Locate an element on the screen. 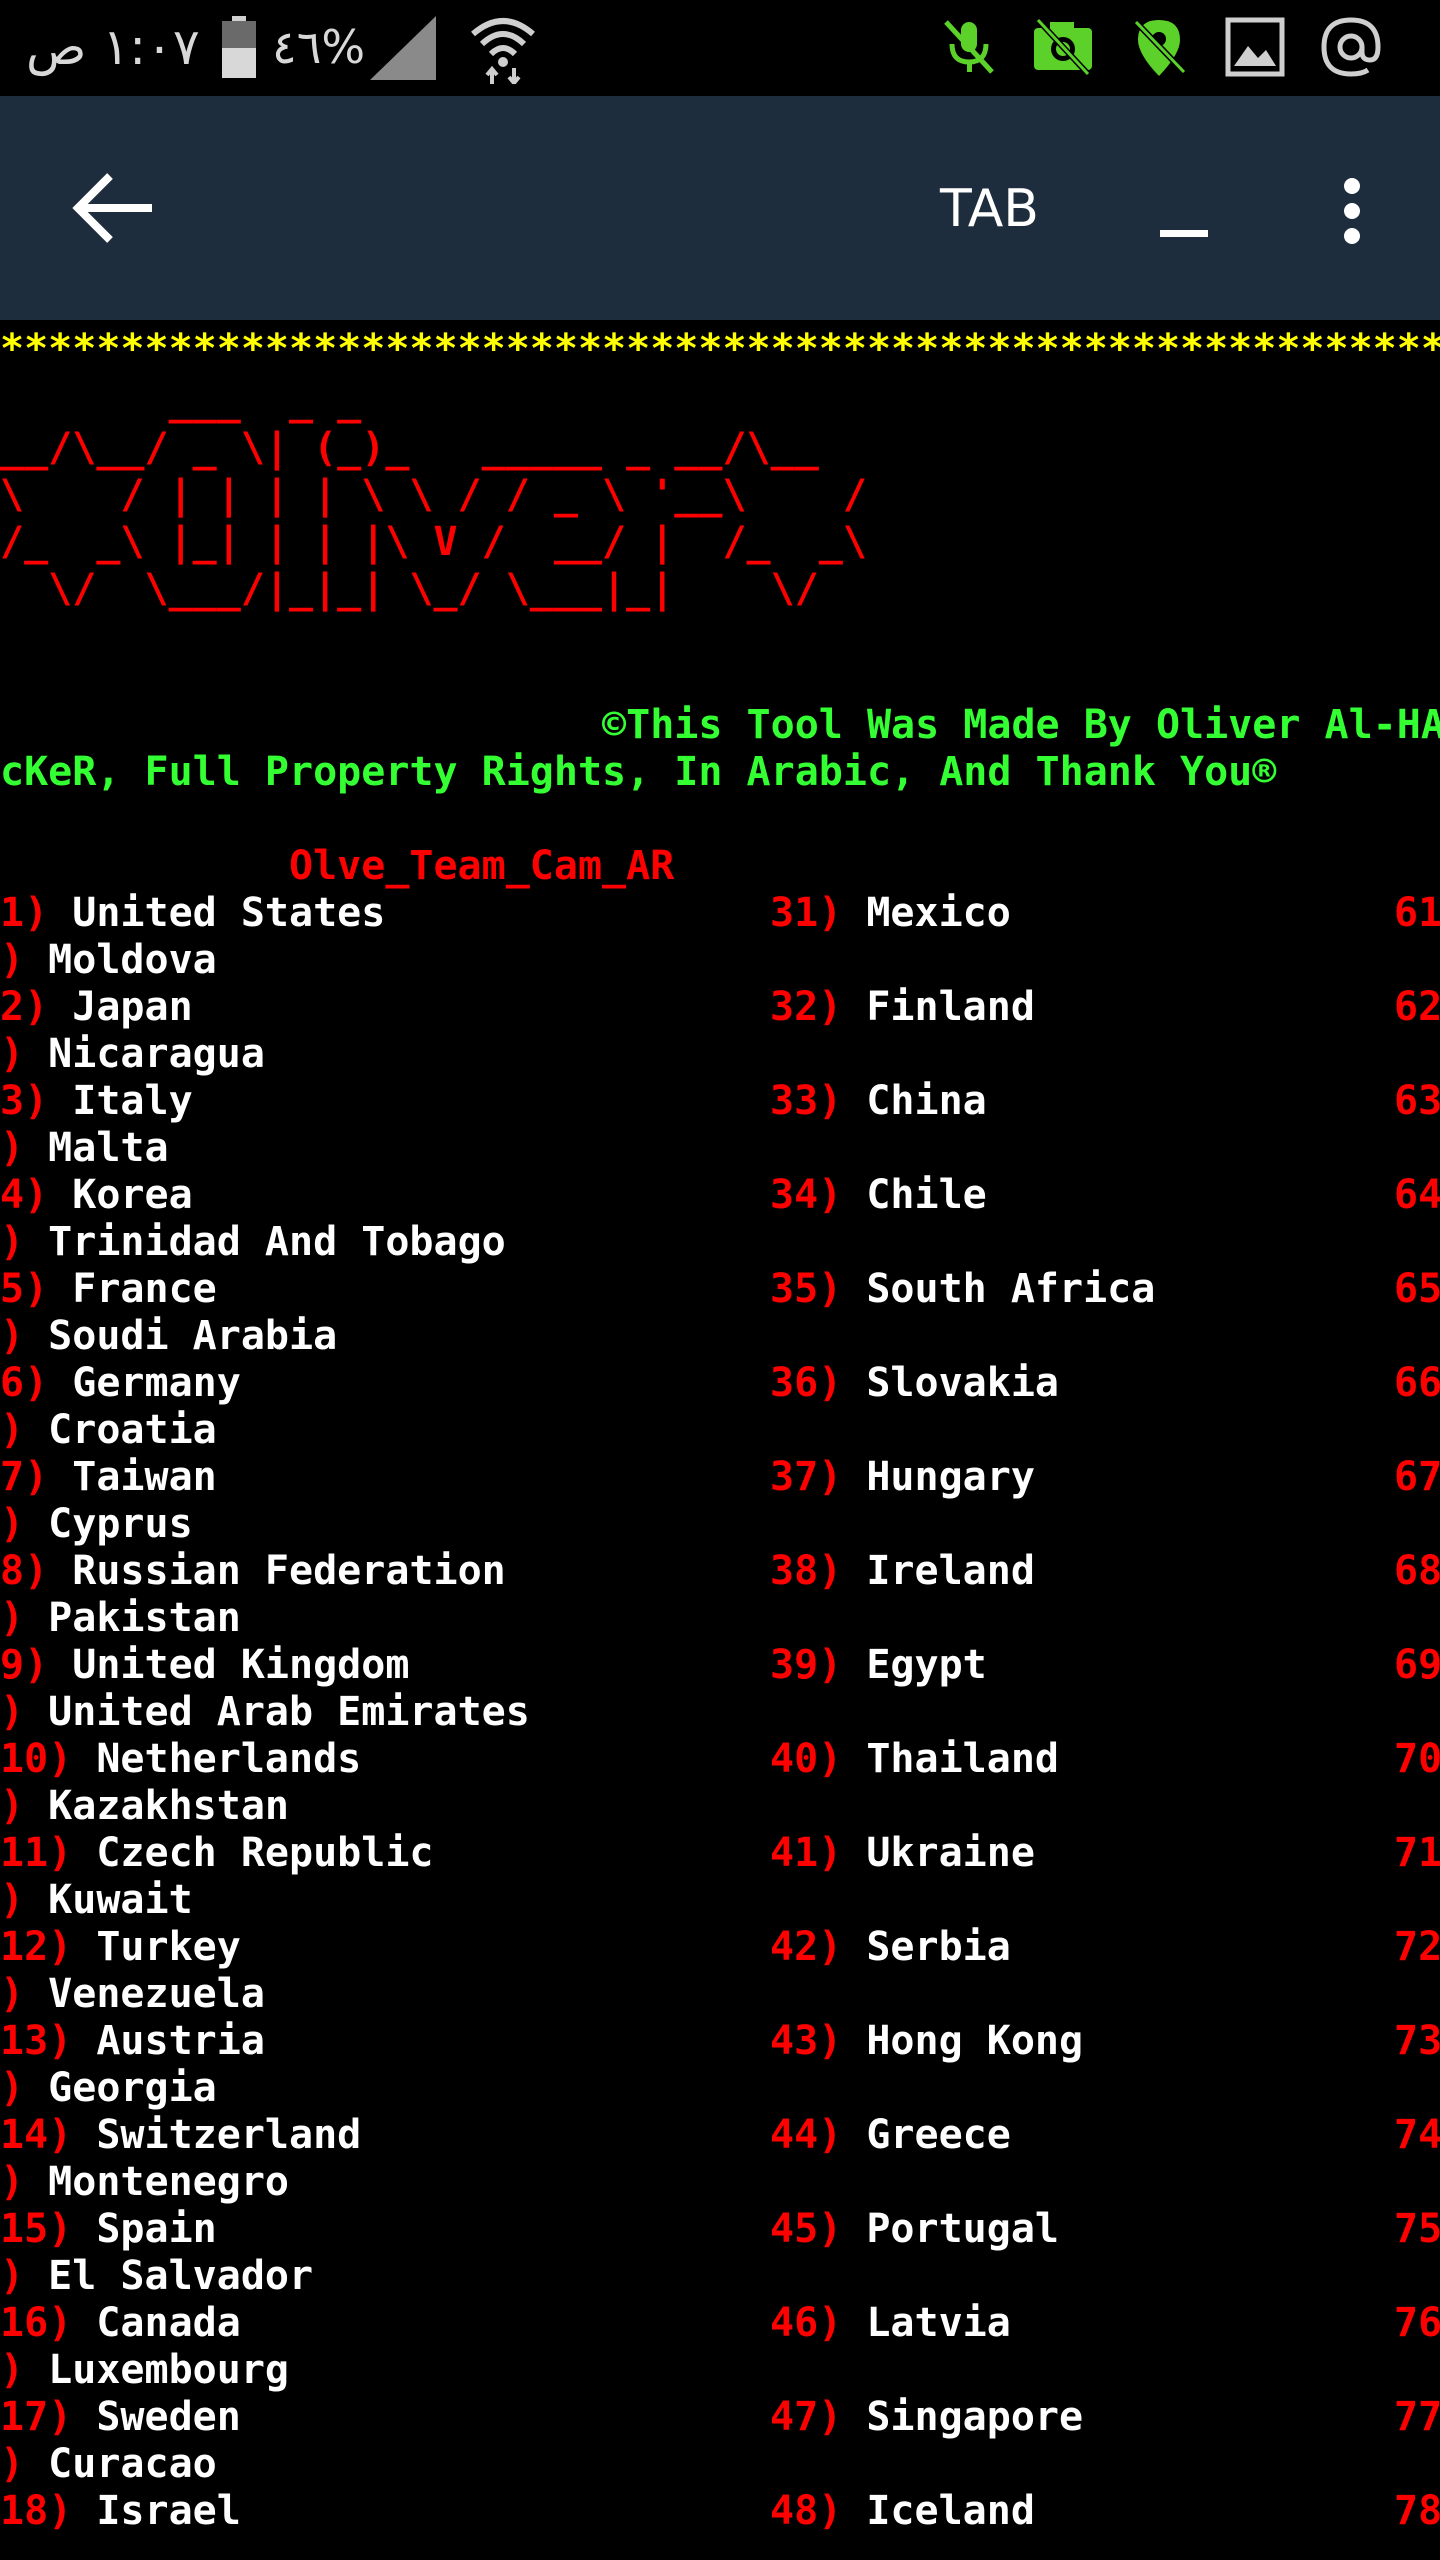 The image size is (1440, 2560). country-number: 18) is located at coordinates (48, 2511).